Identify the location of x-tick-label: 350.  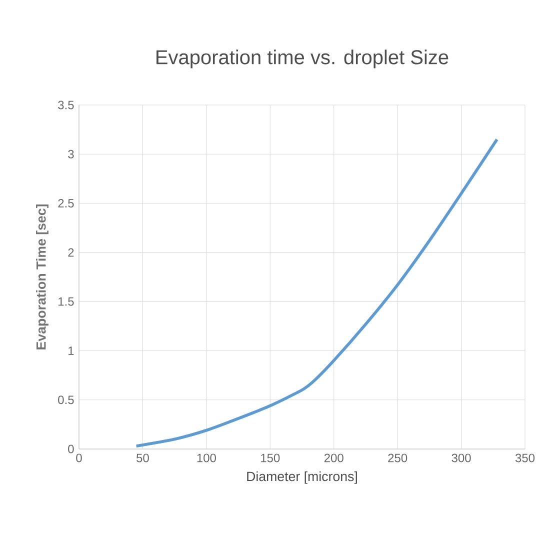
(525, 458).